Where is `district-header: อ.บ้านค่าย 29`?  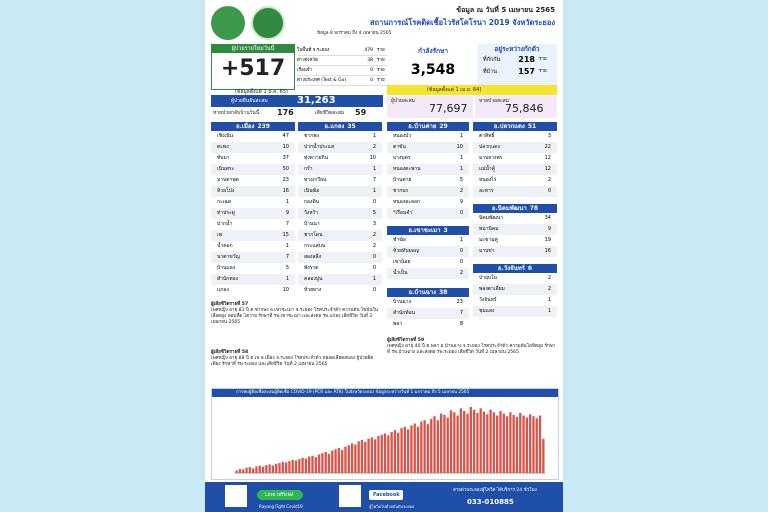
district-header: อ.บ้านค่าย 29 is located at coordinates (428, 126).